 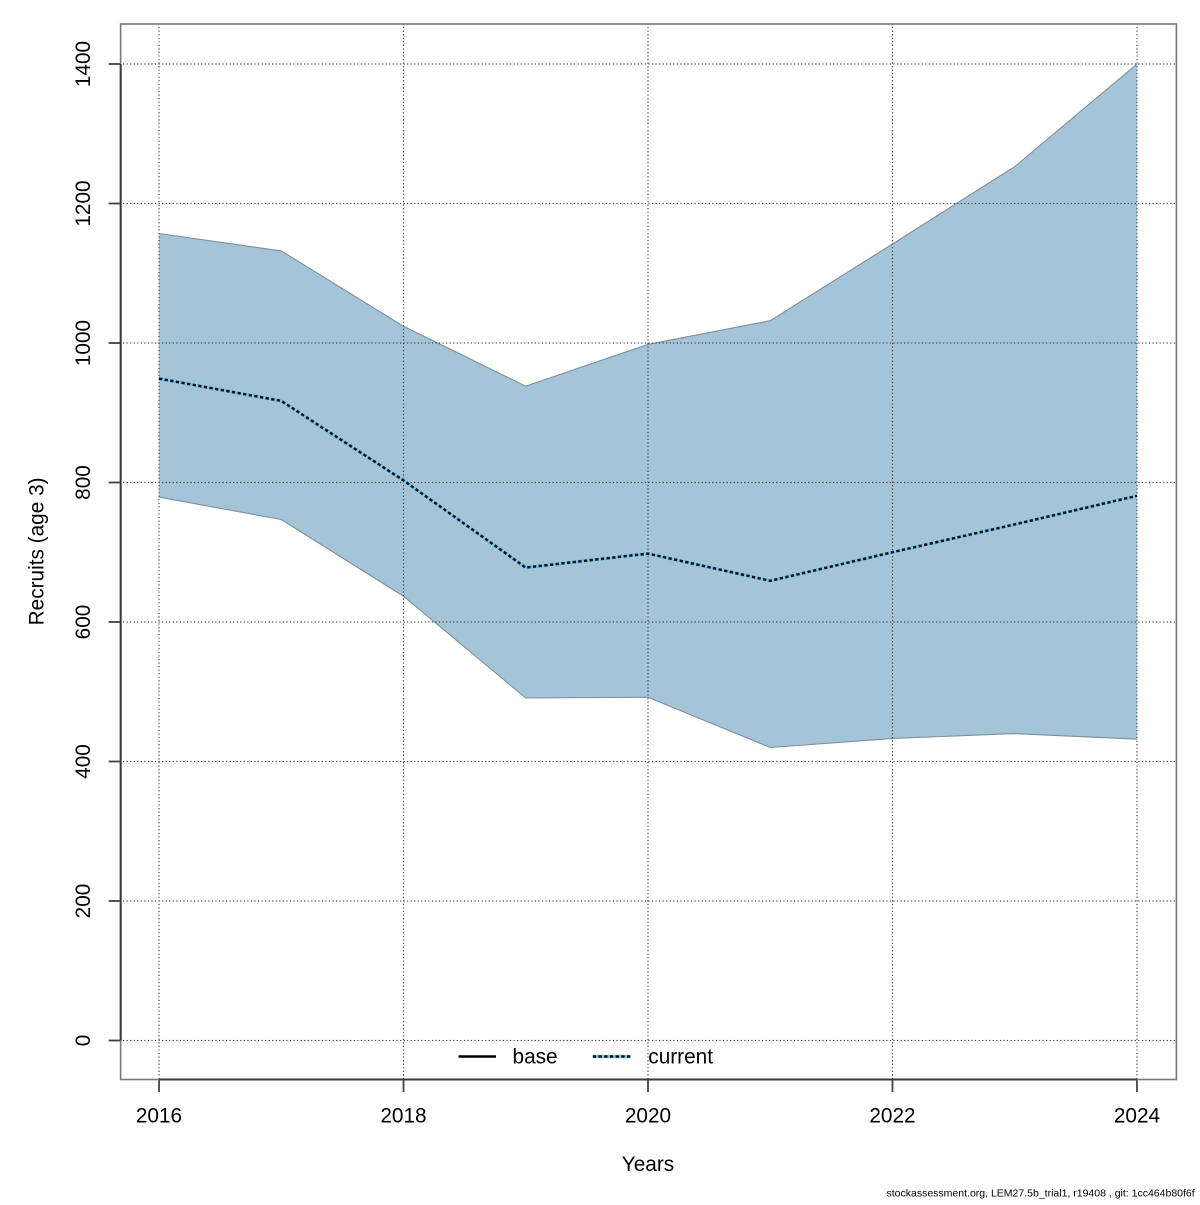 What do you see at coordinates (403, 1116) in the screenshot?
I see `svg-text: 2018` at bounding box center [403, 1116].